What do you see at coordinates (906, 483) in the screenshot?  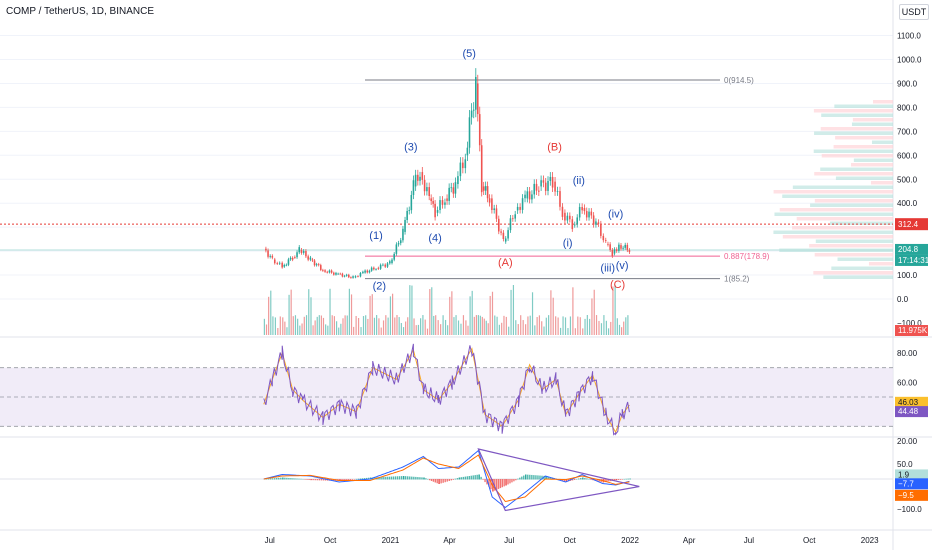 I see `macd-badge: −7.7` at bounding box center [906, 483].